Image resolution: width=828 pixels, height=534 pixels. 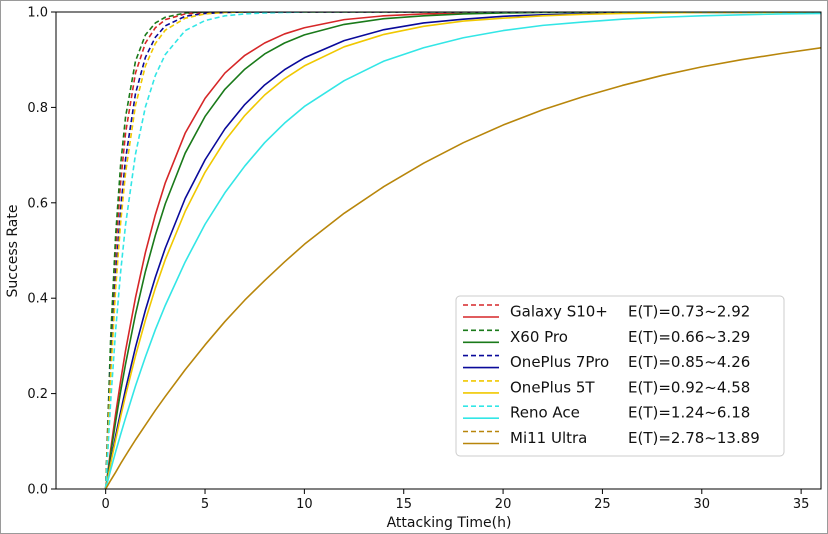 I want to click on x-tick-label: 35, so click(x=801, y=504).